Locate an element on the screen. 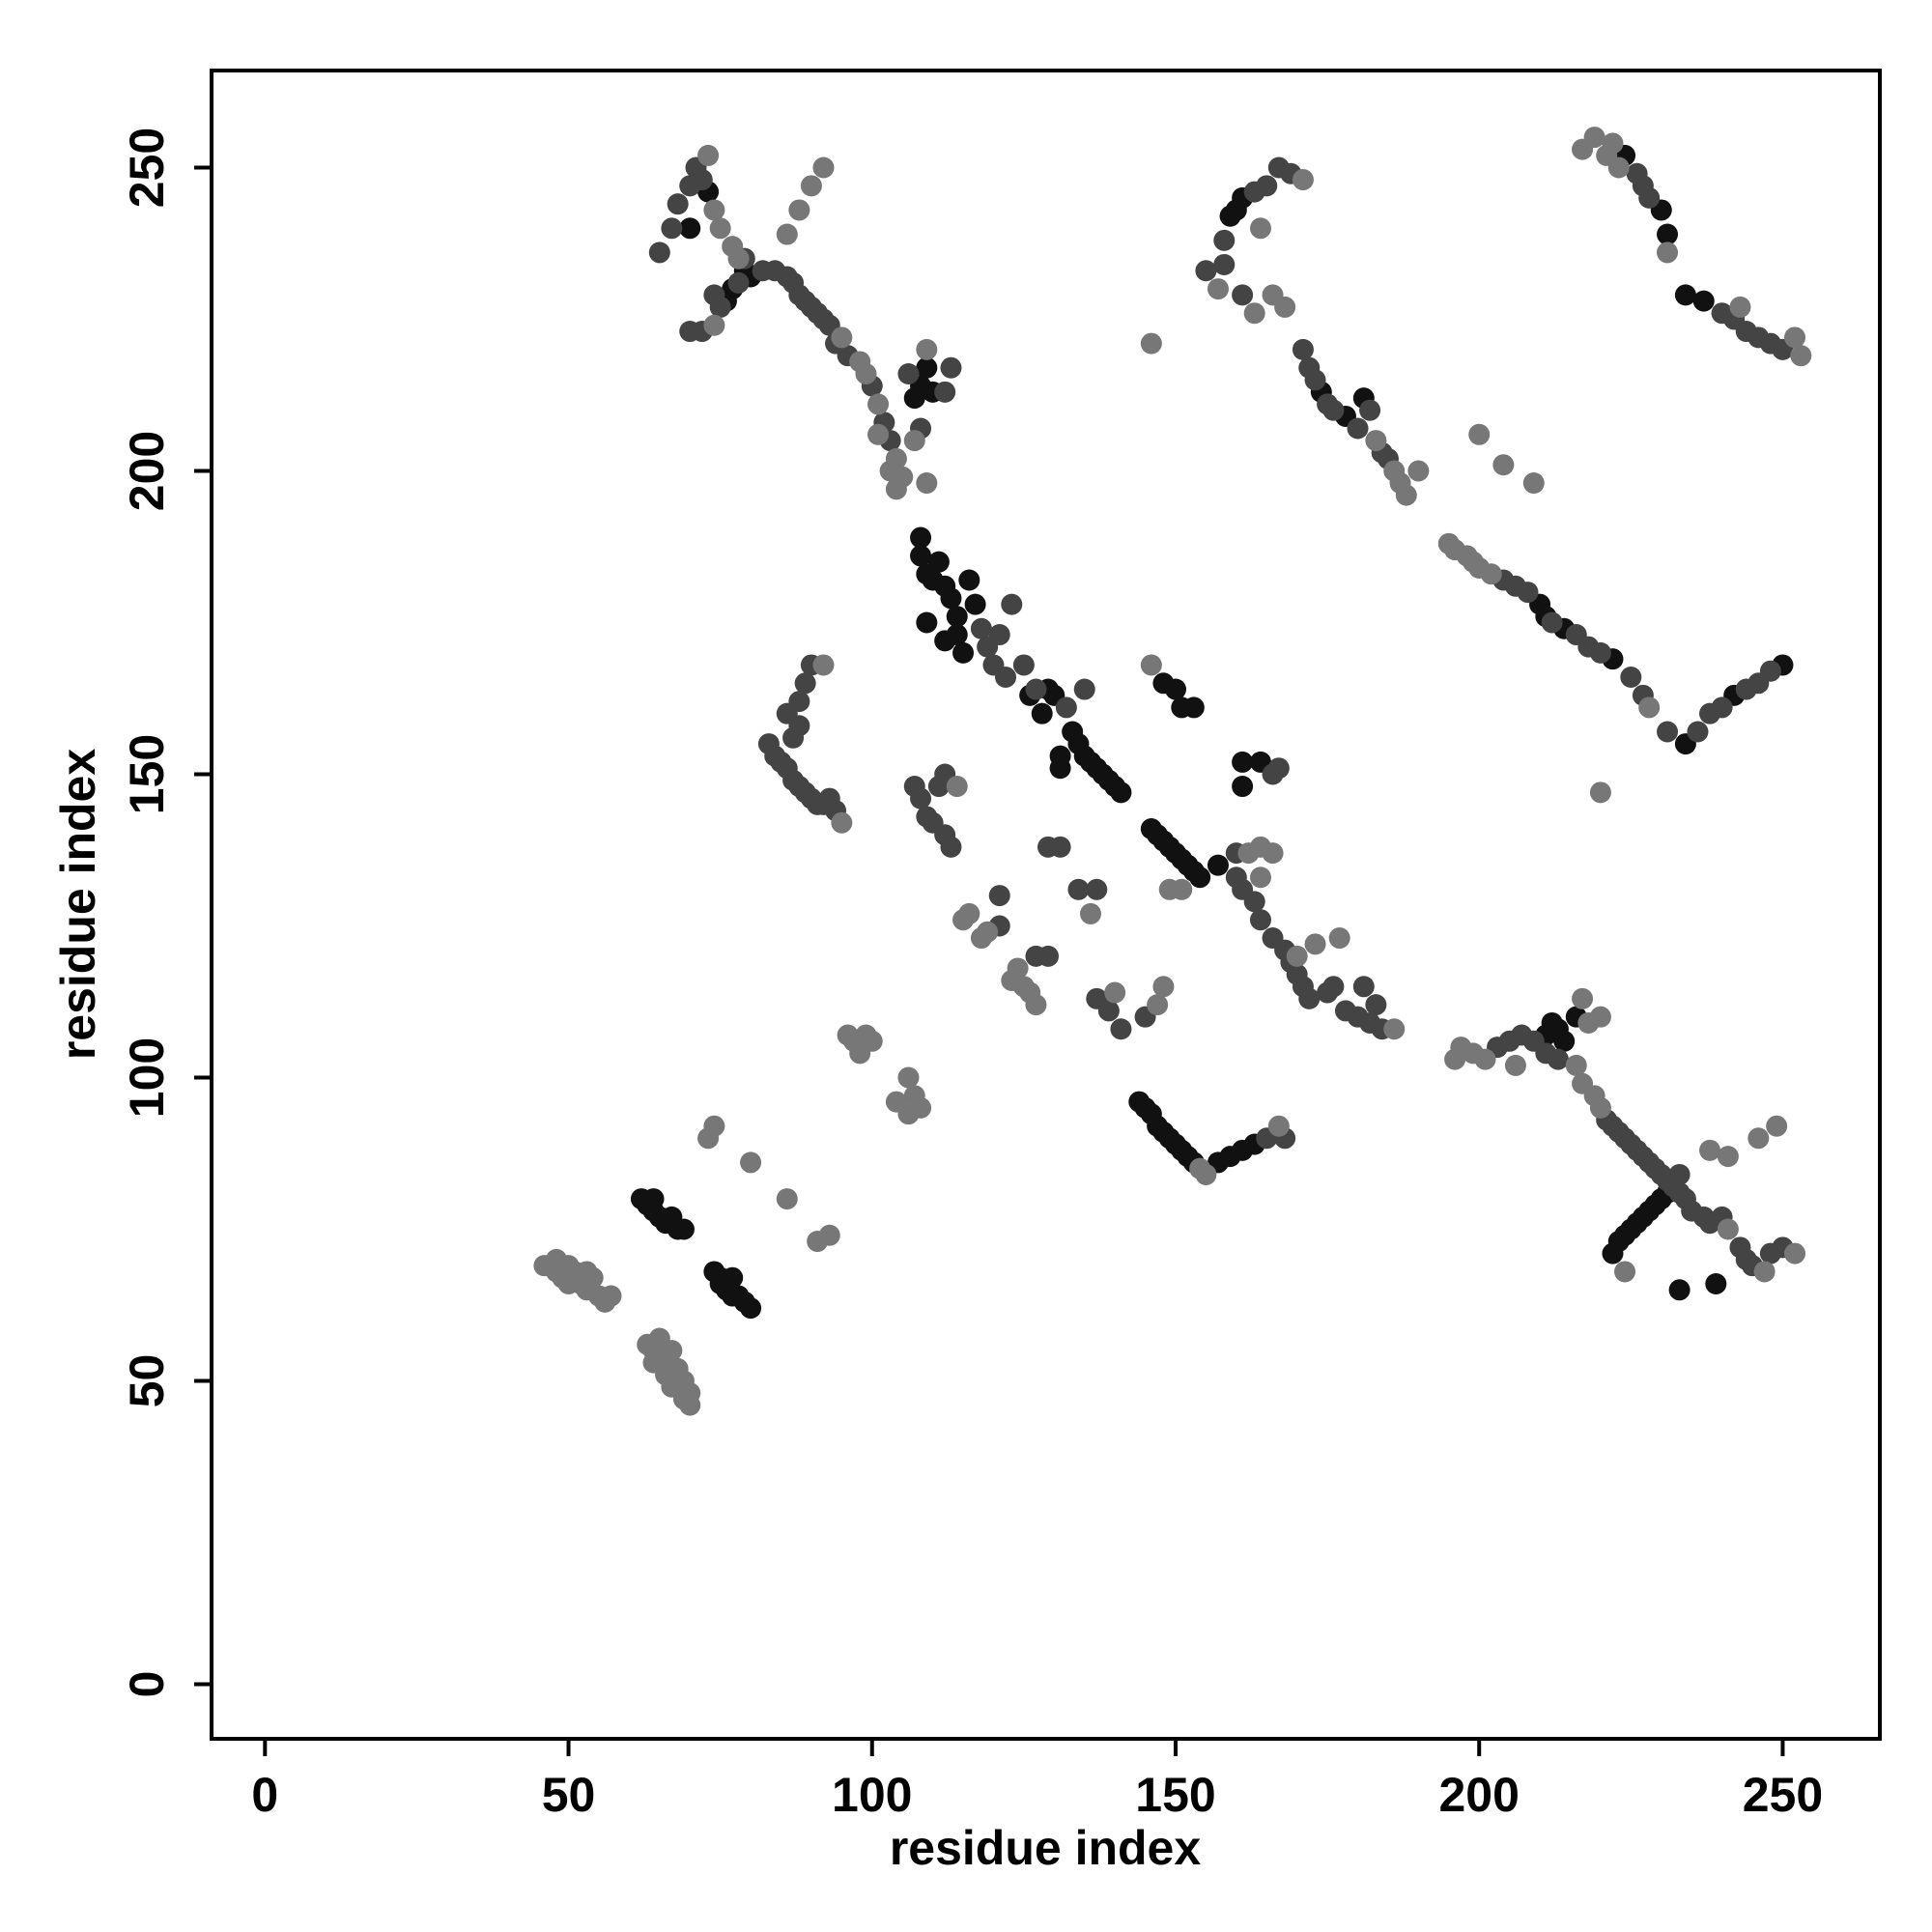 The height and width of the screenshot is (1932, 1932). y-axis-label: residue index is located at coordinates (78, 905).